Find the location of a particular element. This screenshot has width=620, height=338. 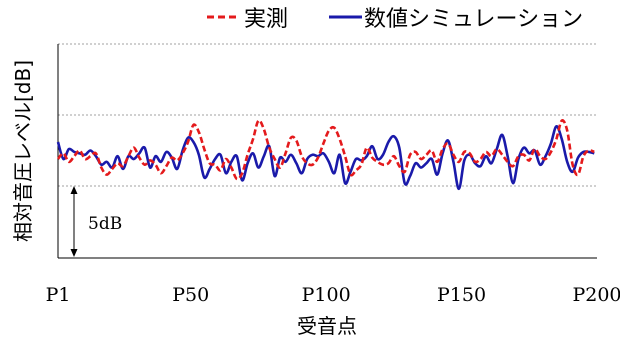

legend: 実測 数値シミュレーション is located at coordinates (395, 19).